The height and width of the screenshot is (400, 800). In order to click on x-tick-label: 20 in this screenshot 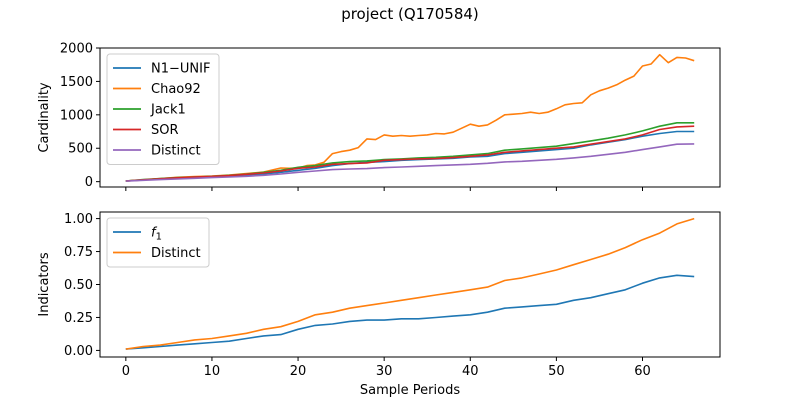, I will do `click(298, 371)`.